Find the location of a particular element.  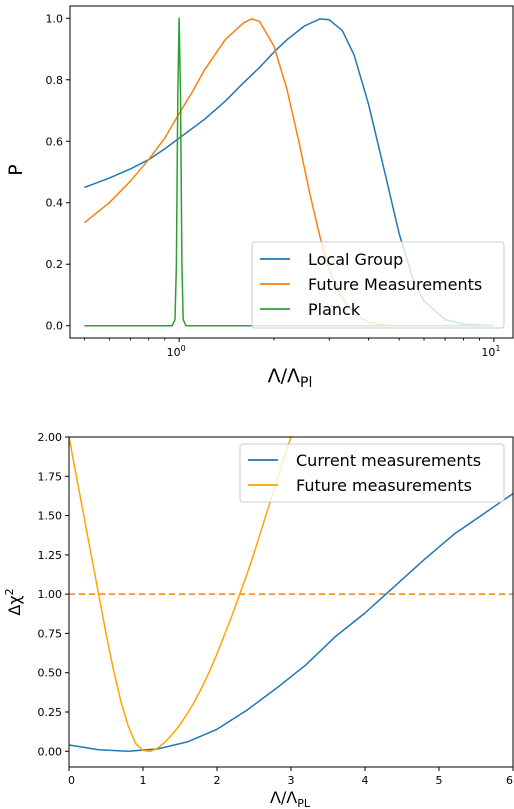

bottom-y-tick-label: 1.25 is located at coordinates (50, 555).